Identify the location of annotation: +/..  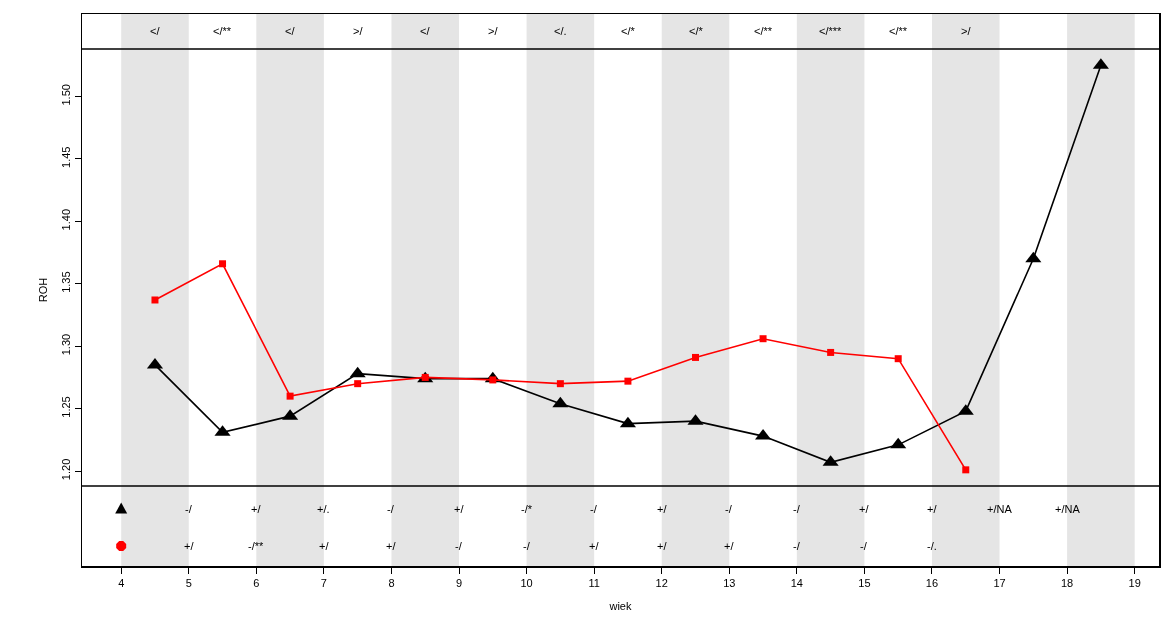
(323, 509).